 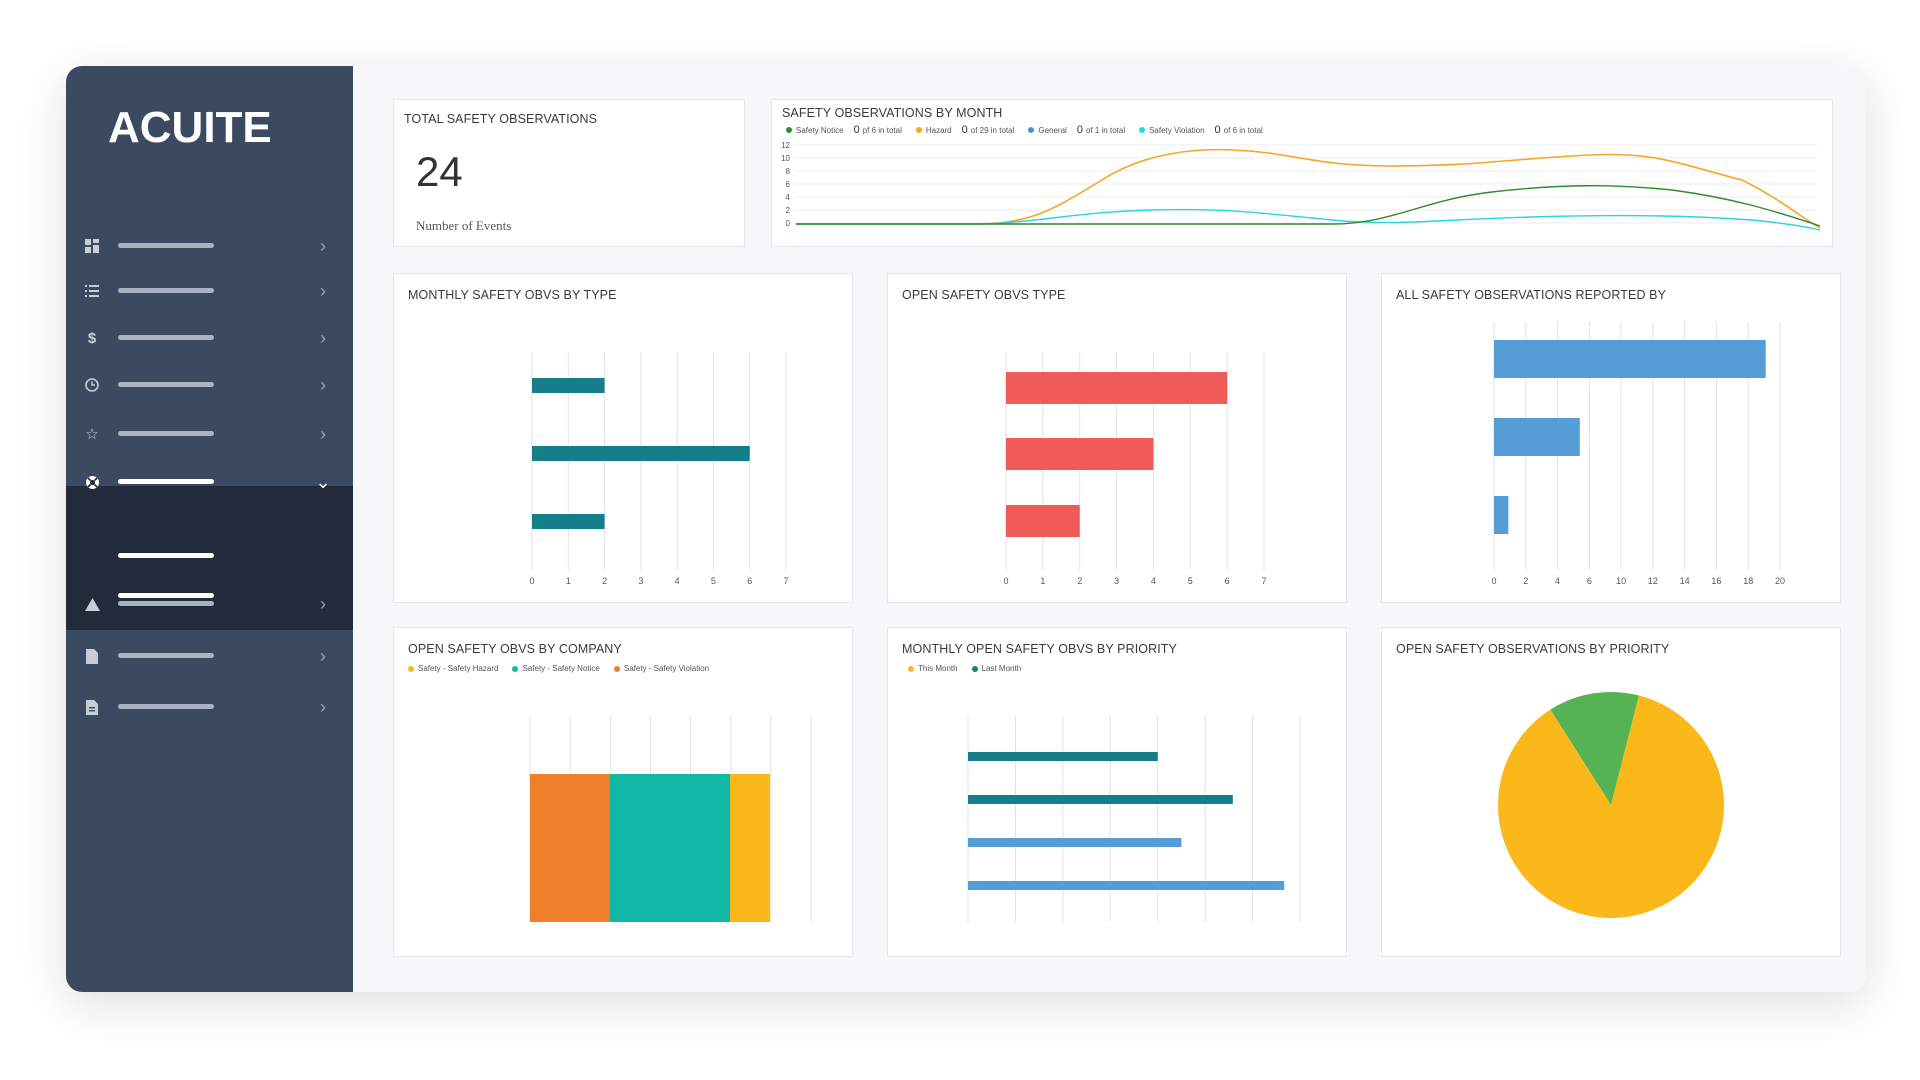 I want to click on chart-title: OPEN SAFETY OBVS BY COMPANY, so click(x=515, y=649).